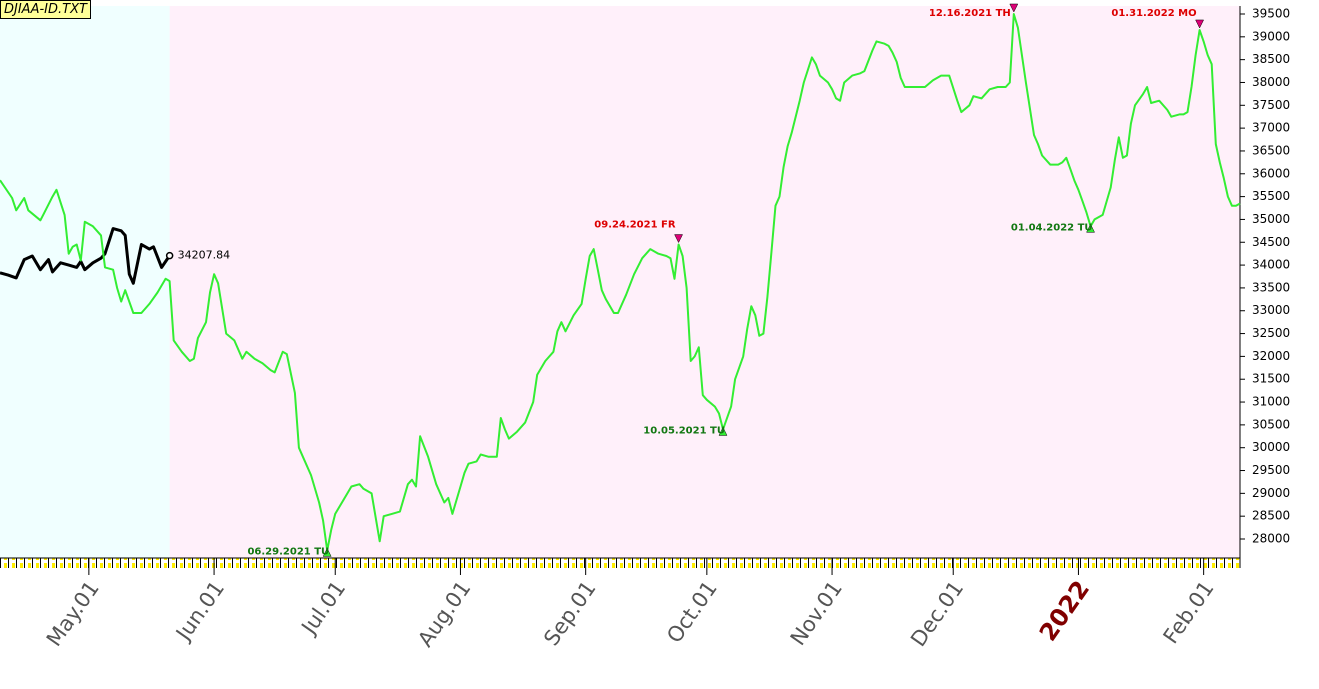 Image resolution: width=1319 pixels, height=689 pixels. Describe the element at coordinates (1271, 379) in the screenshot. I see `y-tick-label: 31500` at that location.